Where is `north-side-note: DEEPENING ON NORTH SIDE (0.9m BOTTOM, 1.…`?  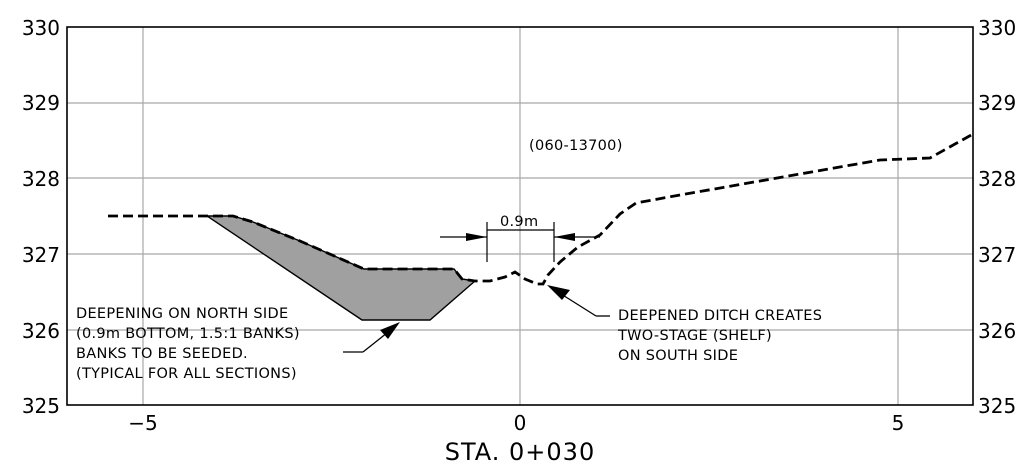 north-side-note: DEEPENING ON NORTH SIDE (0.9m BOTTOM, 1.… is located at coordinates (188, 344).